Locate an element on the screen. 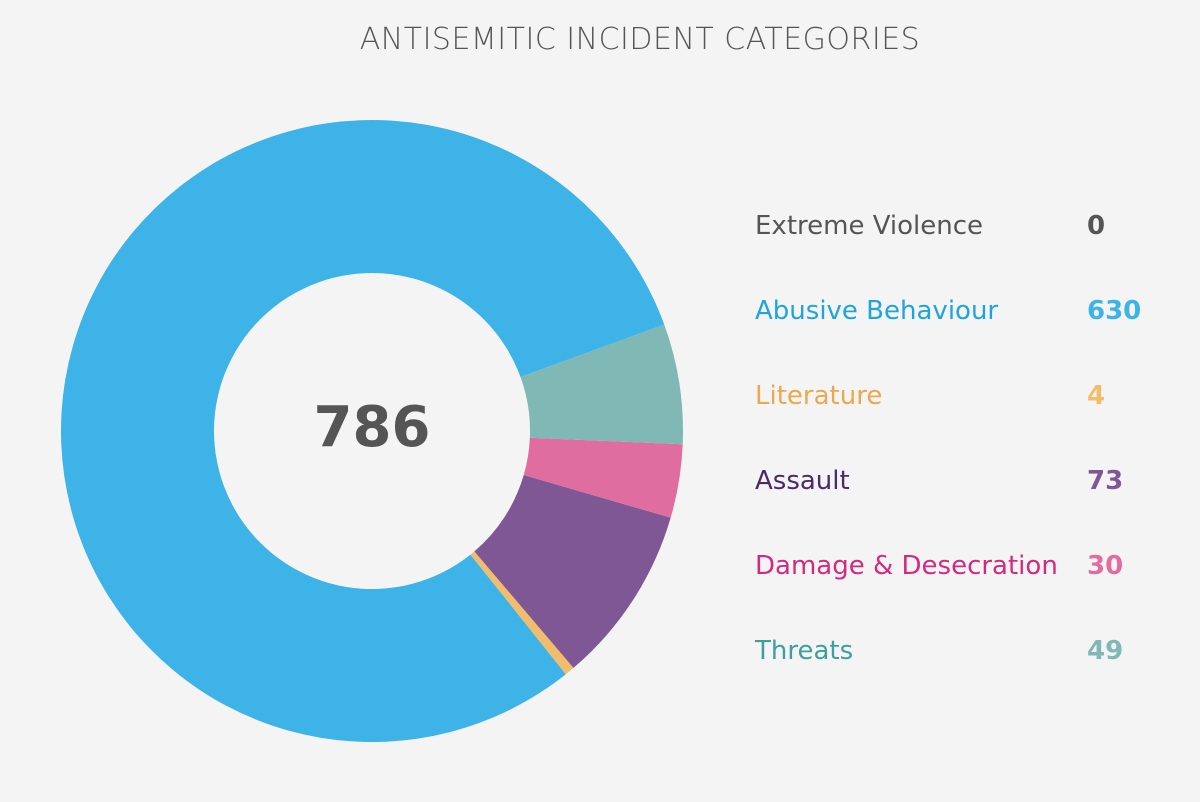 The height and width of the screenshot is (802, 1200). legend-value: 49 is located at coordinates (1105, 651).